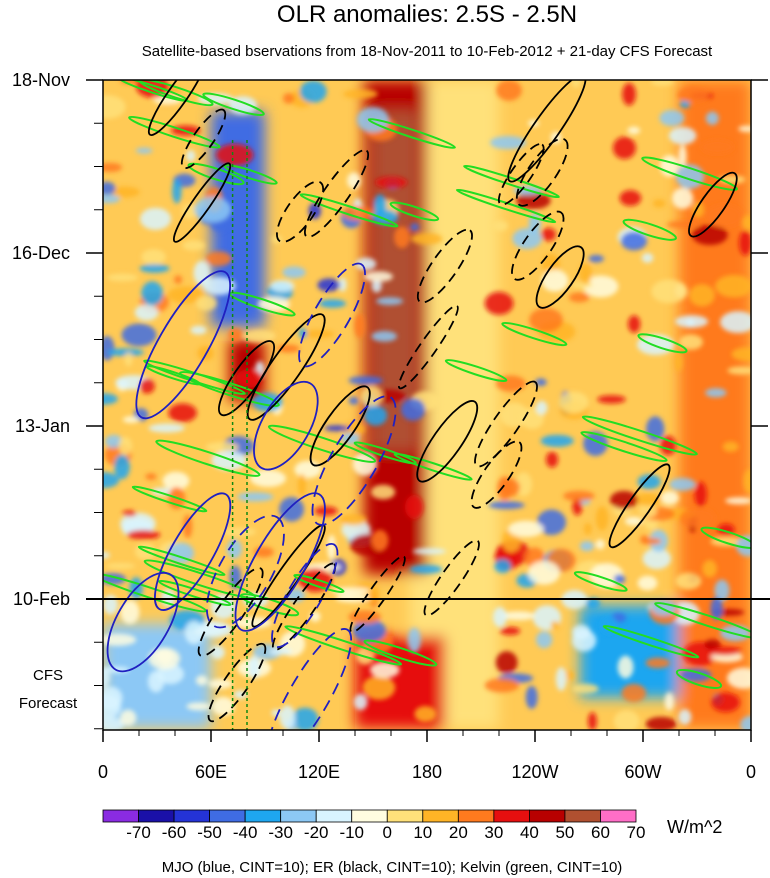 The width and height of the screenshot is (770, 878). What do you see at coordinates (636, 832) in the screenshot?
I see `colorbar-label: 70` at bounding box center [636, 832].